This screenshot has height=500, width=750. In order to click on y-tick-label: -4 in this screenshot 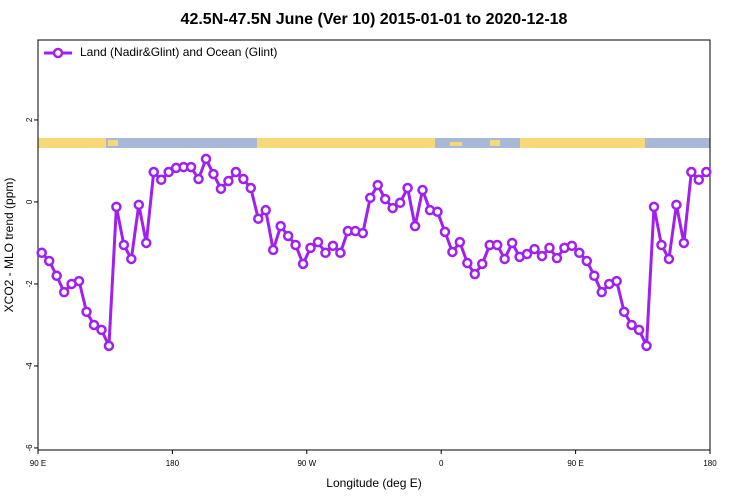, I will do `click(29, 366)`.